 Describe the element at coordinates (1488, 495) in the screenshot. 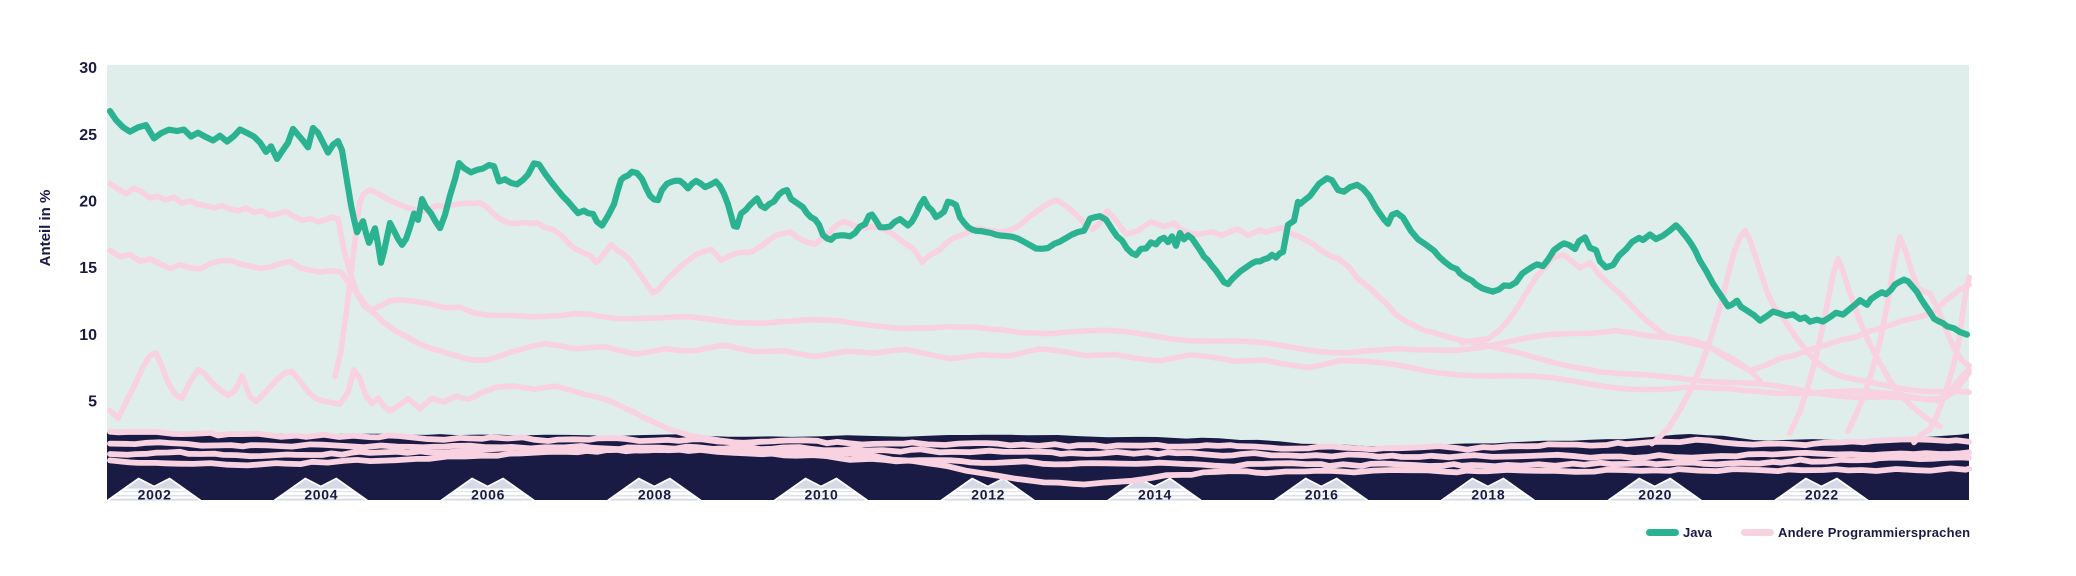

I see `svg-text: 2018` at that location.